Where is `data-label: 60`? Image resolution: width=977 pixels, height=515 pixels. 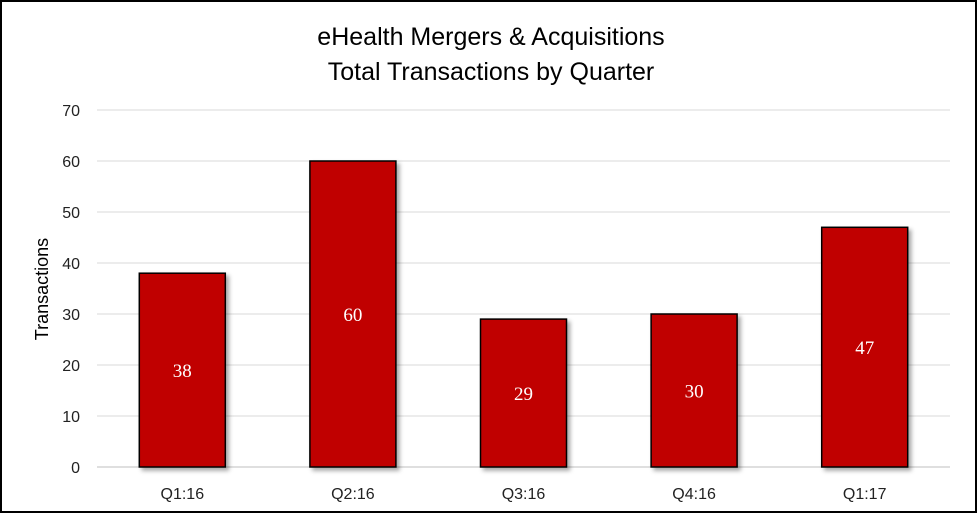 data-label: 60 is located at coordinates (352, 315).